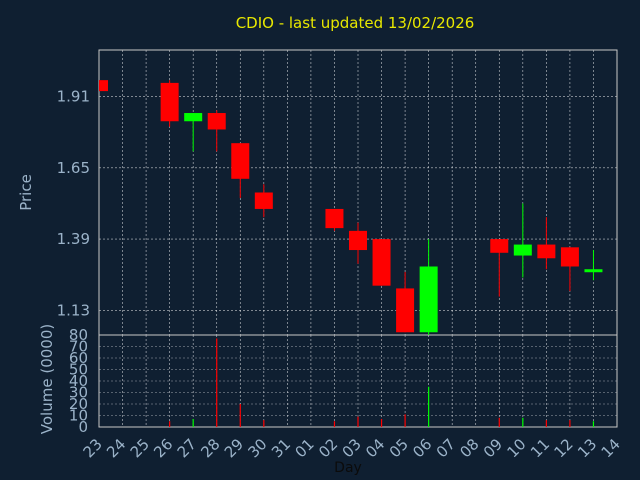  I want to click on x-tick-label: 01, so click(305, 448).